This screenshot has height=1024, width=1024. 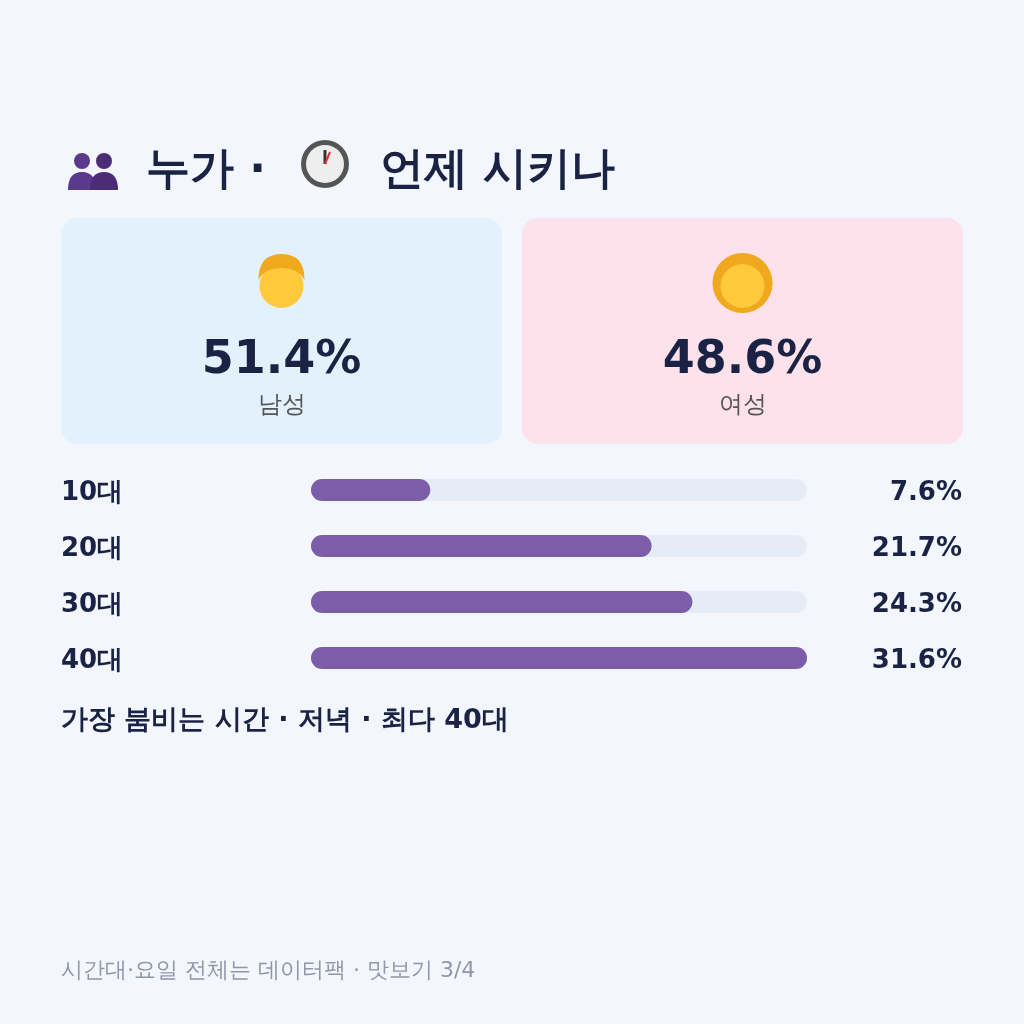 What do you see at coordinates (916, 547) in the screenshot?
I see `data-label: 21.7%` at bounding box center [916, 547].